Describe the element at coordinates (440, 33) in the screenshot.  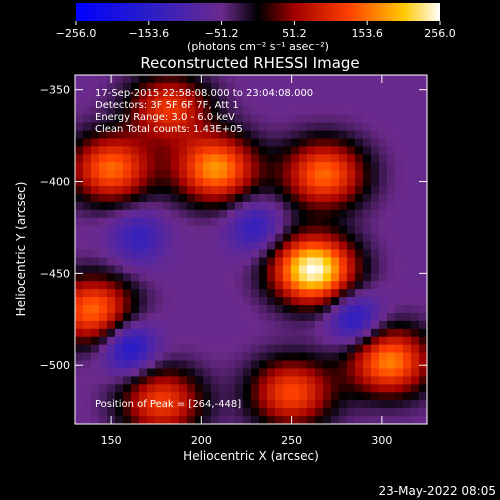
I see `colorbar-tick-label: 256.0` at that location.